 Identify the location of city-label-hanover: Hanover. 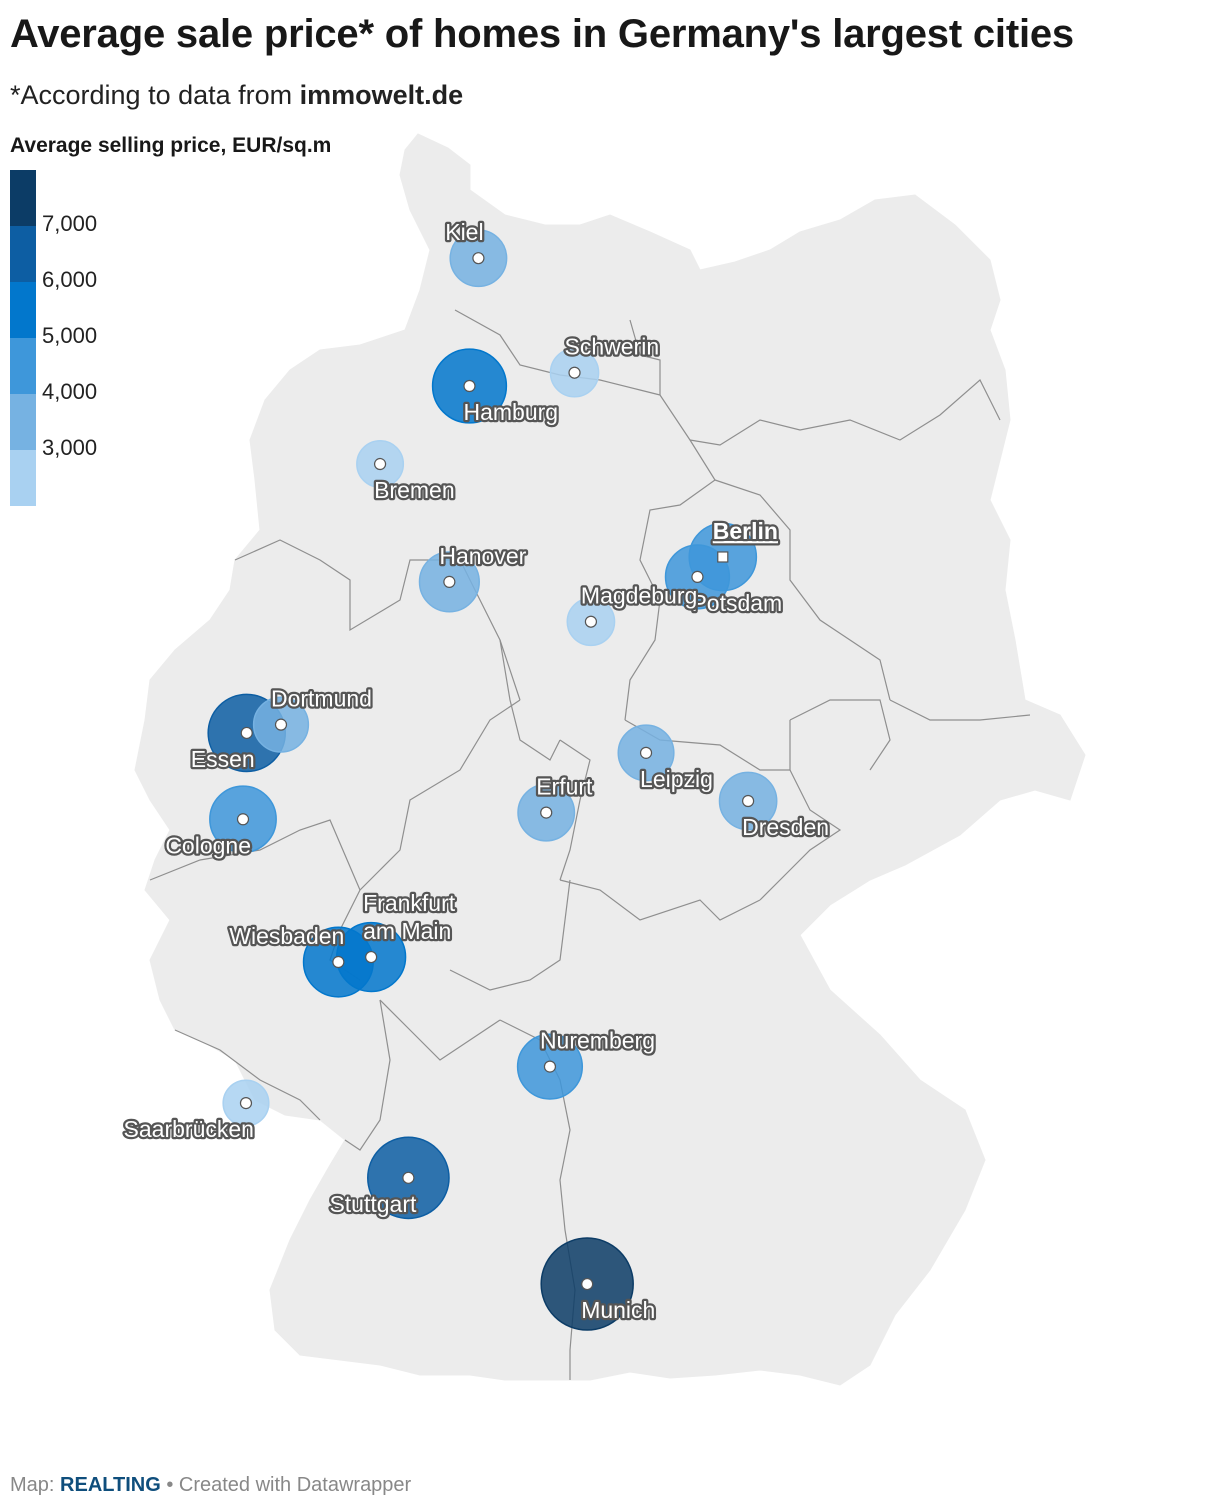
(482, 556).